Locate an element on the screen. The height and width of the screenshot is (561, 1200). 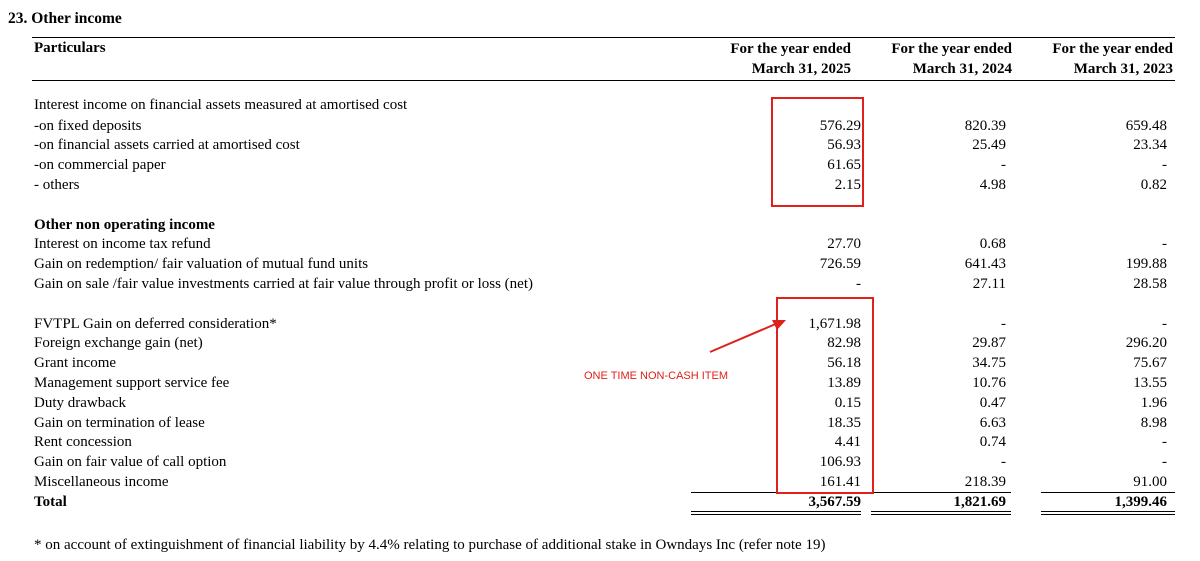
value-2025: 4.41 is located at coordinates (847, 442).